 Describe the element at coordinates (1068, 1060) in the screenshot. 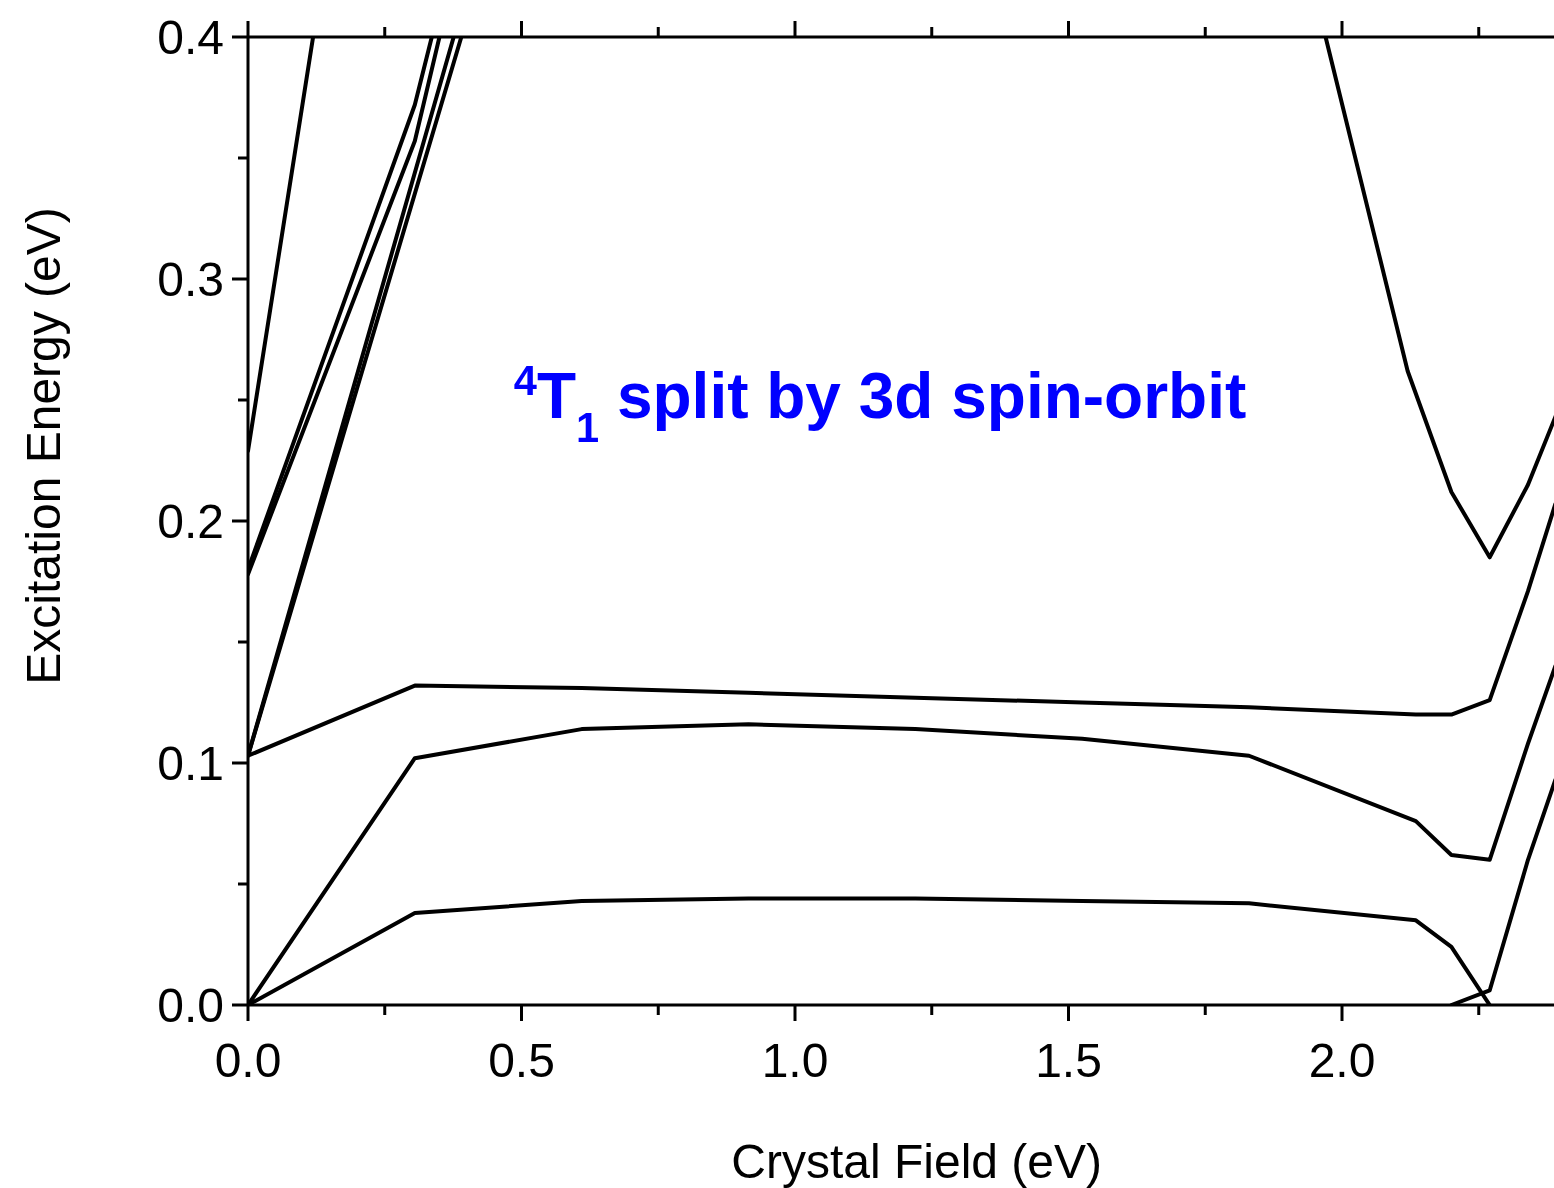

I see `x-tick-label: 1.5` at that location.